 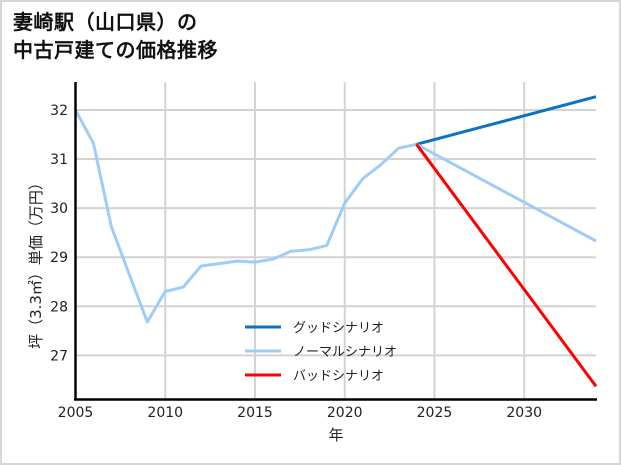 I want to click on x-tick-label: 2005, so click(x=76, y=413).